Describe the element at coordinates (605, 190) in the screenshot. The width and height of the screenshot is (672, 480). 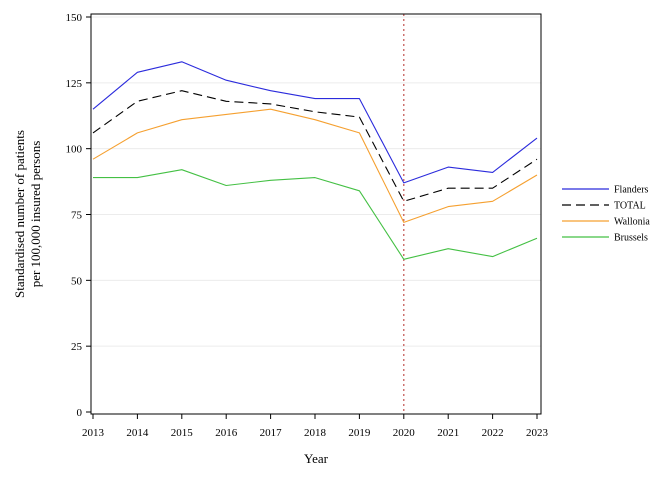
I see `legend-item-flanders: Flanders` at that location.